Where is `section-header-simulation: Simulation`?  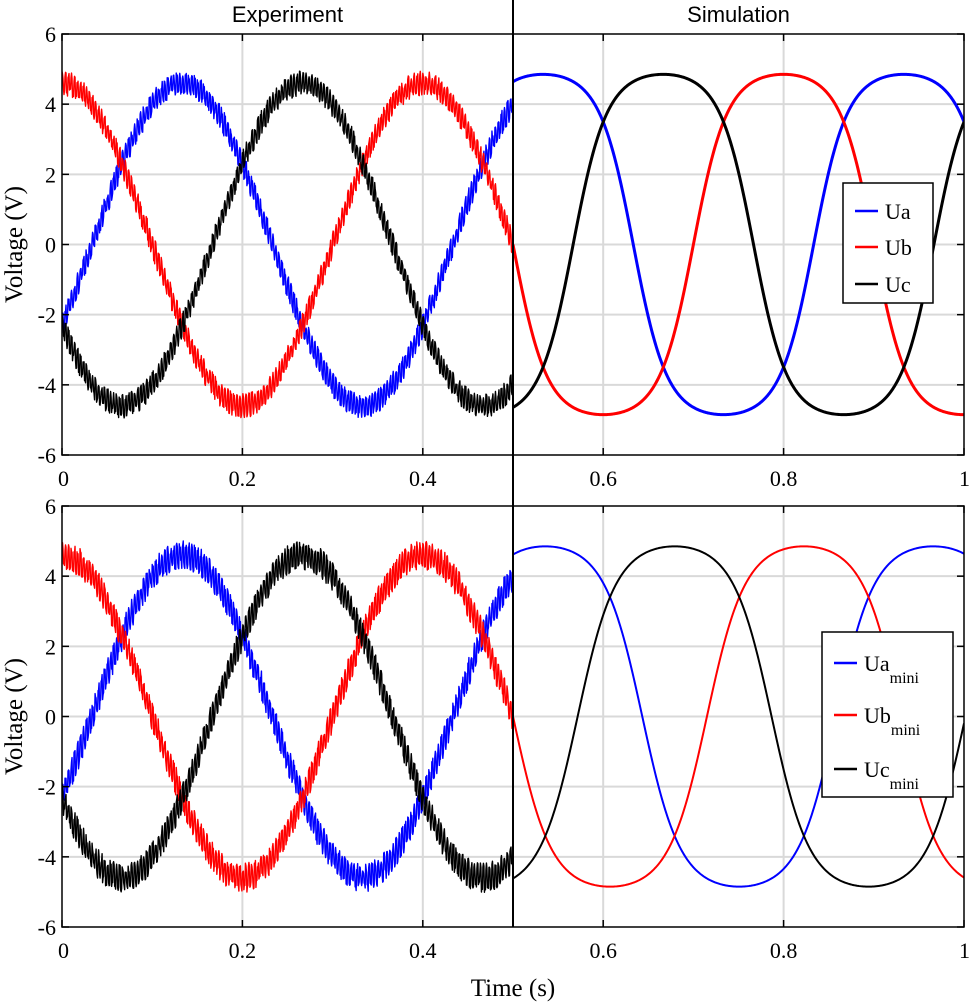 section-header-simulation: Simulation is located at coordinates (738, 14).